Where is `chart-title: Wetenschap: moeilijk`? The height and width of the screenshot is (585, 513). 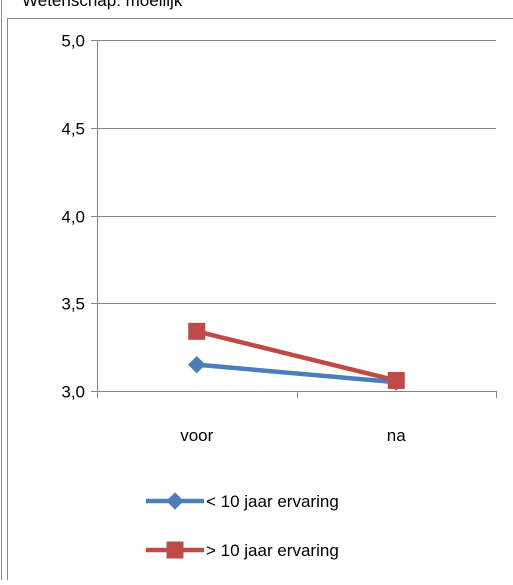 chart-title: Wetenschap: moeilijk is located at coordinates (102, 5).